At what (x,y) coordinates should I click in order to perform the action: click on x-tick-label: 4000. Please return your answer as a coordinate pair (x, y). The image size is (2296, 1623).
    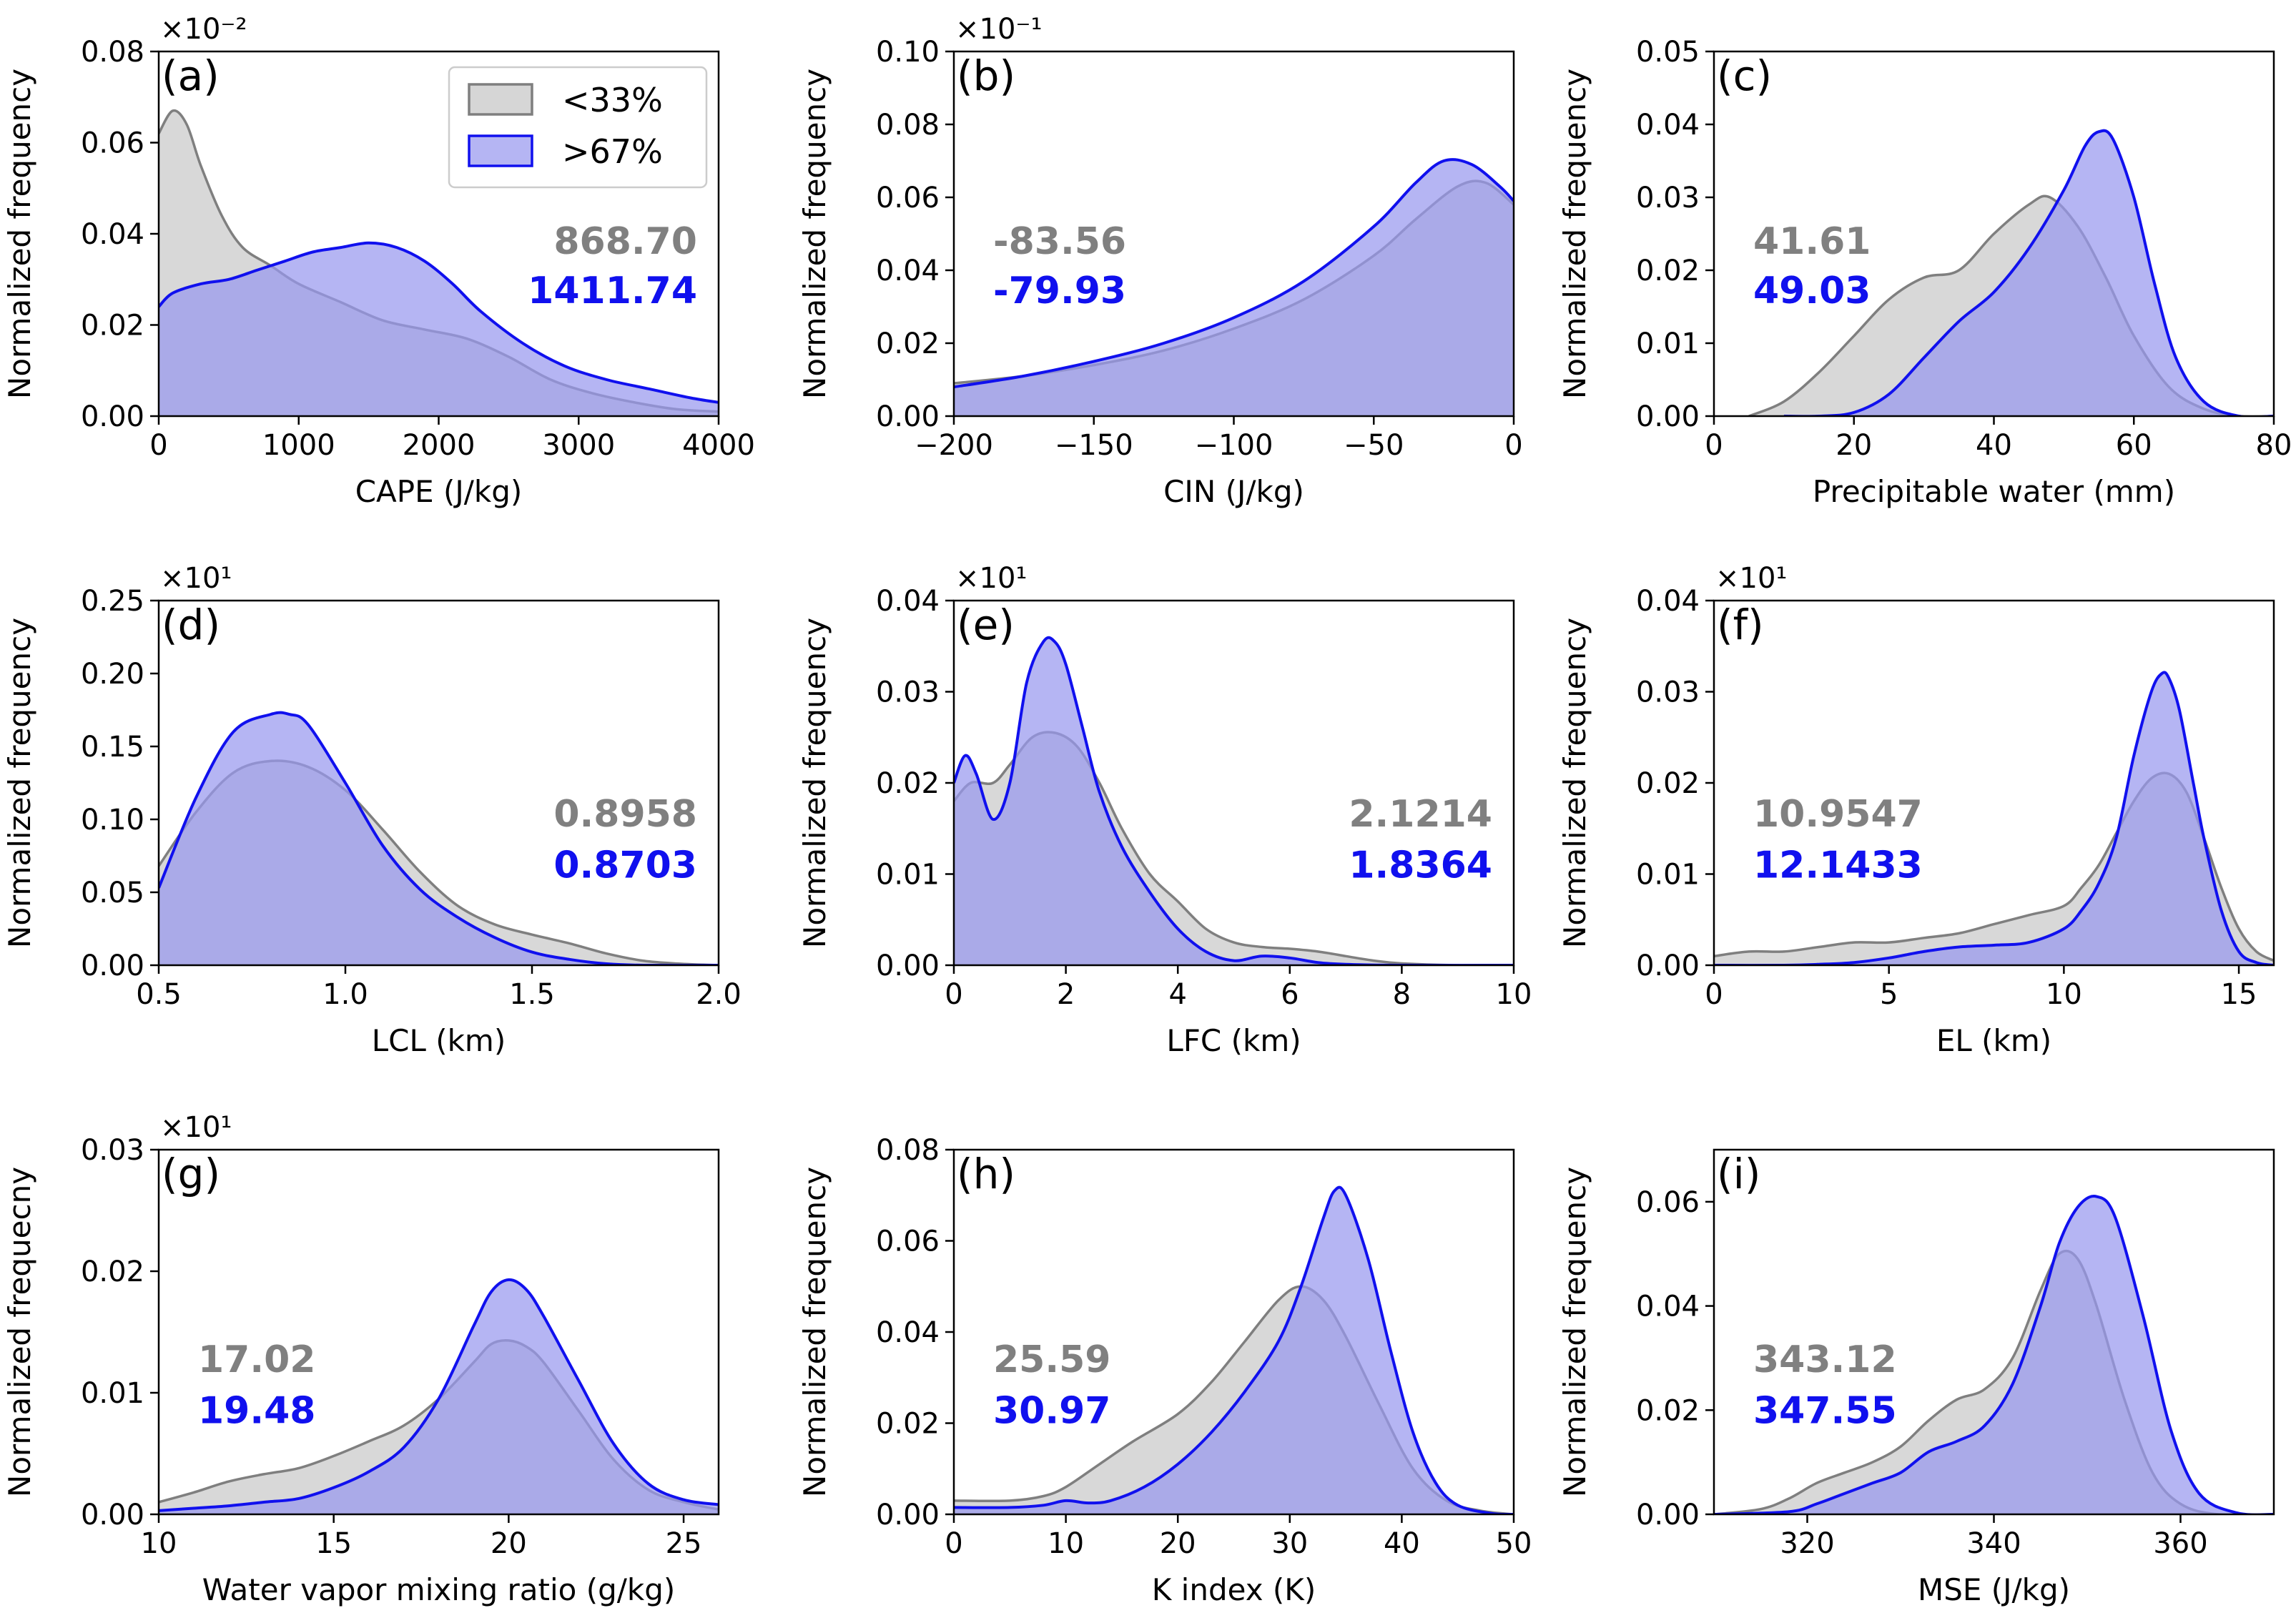
    Looking at the image, I should click on (719, 446).